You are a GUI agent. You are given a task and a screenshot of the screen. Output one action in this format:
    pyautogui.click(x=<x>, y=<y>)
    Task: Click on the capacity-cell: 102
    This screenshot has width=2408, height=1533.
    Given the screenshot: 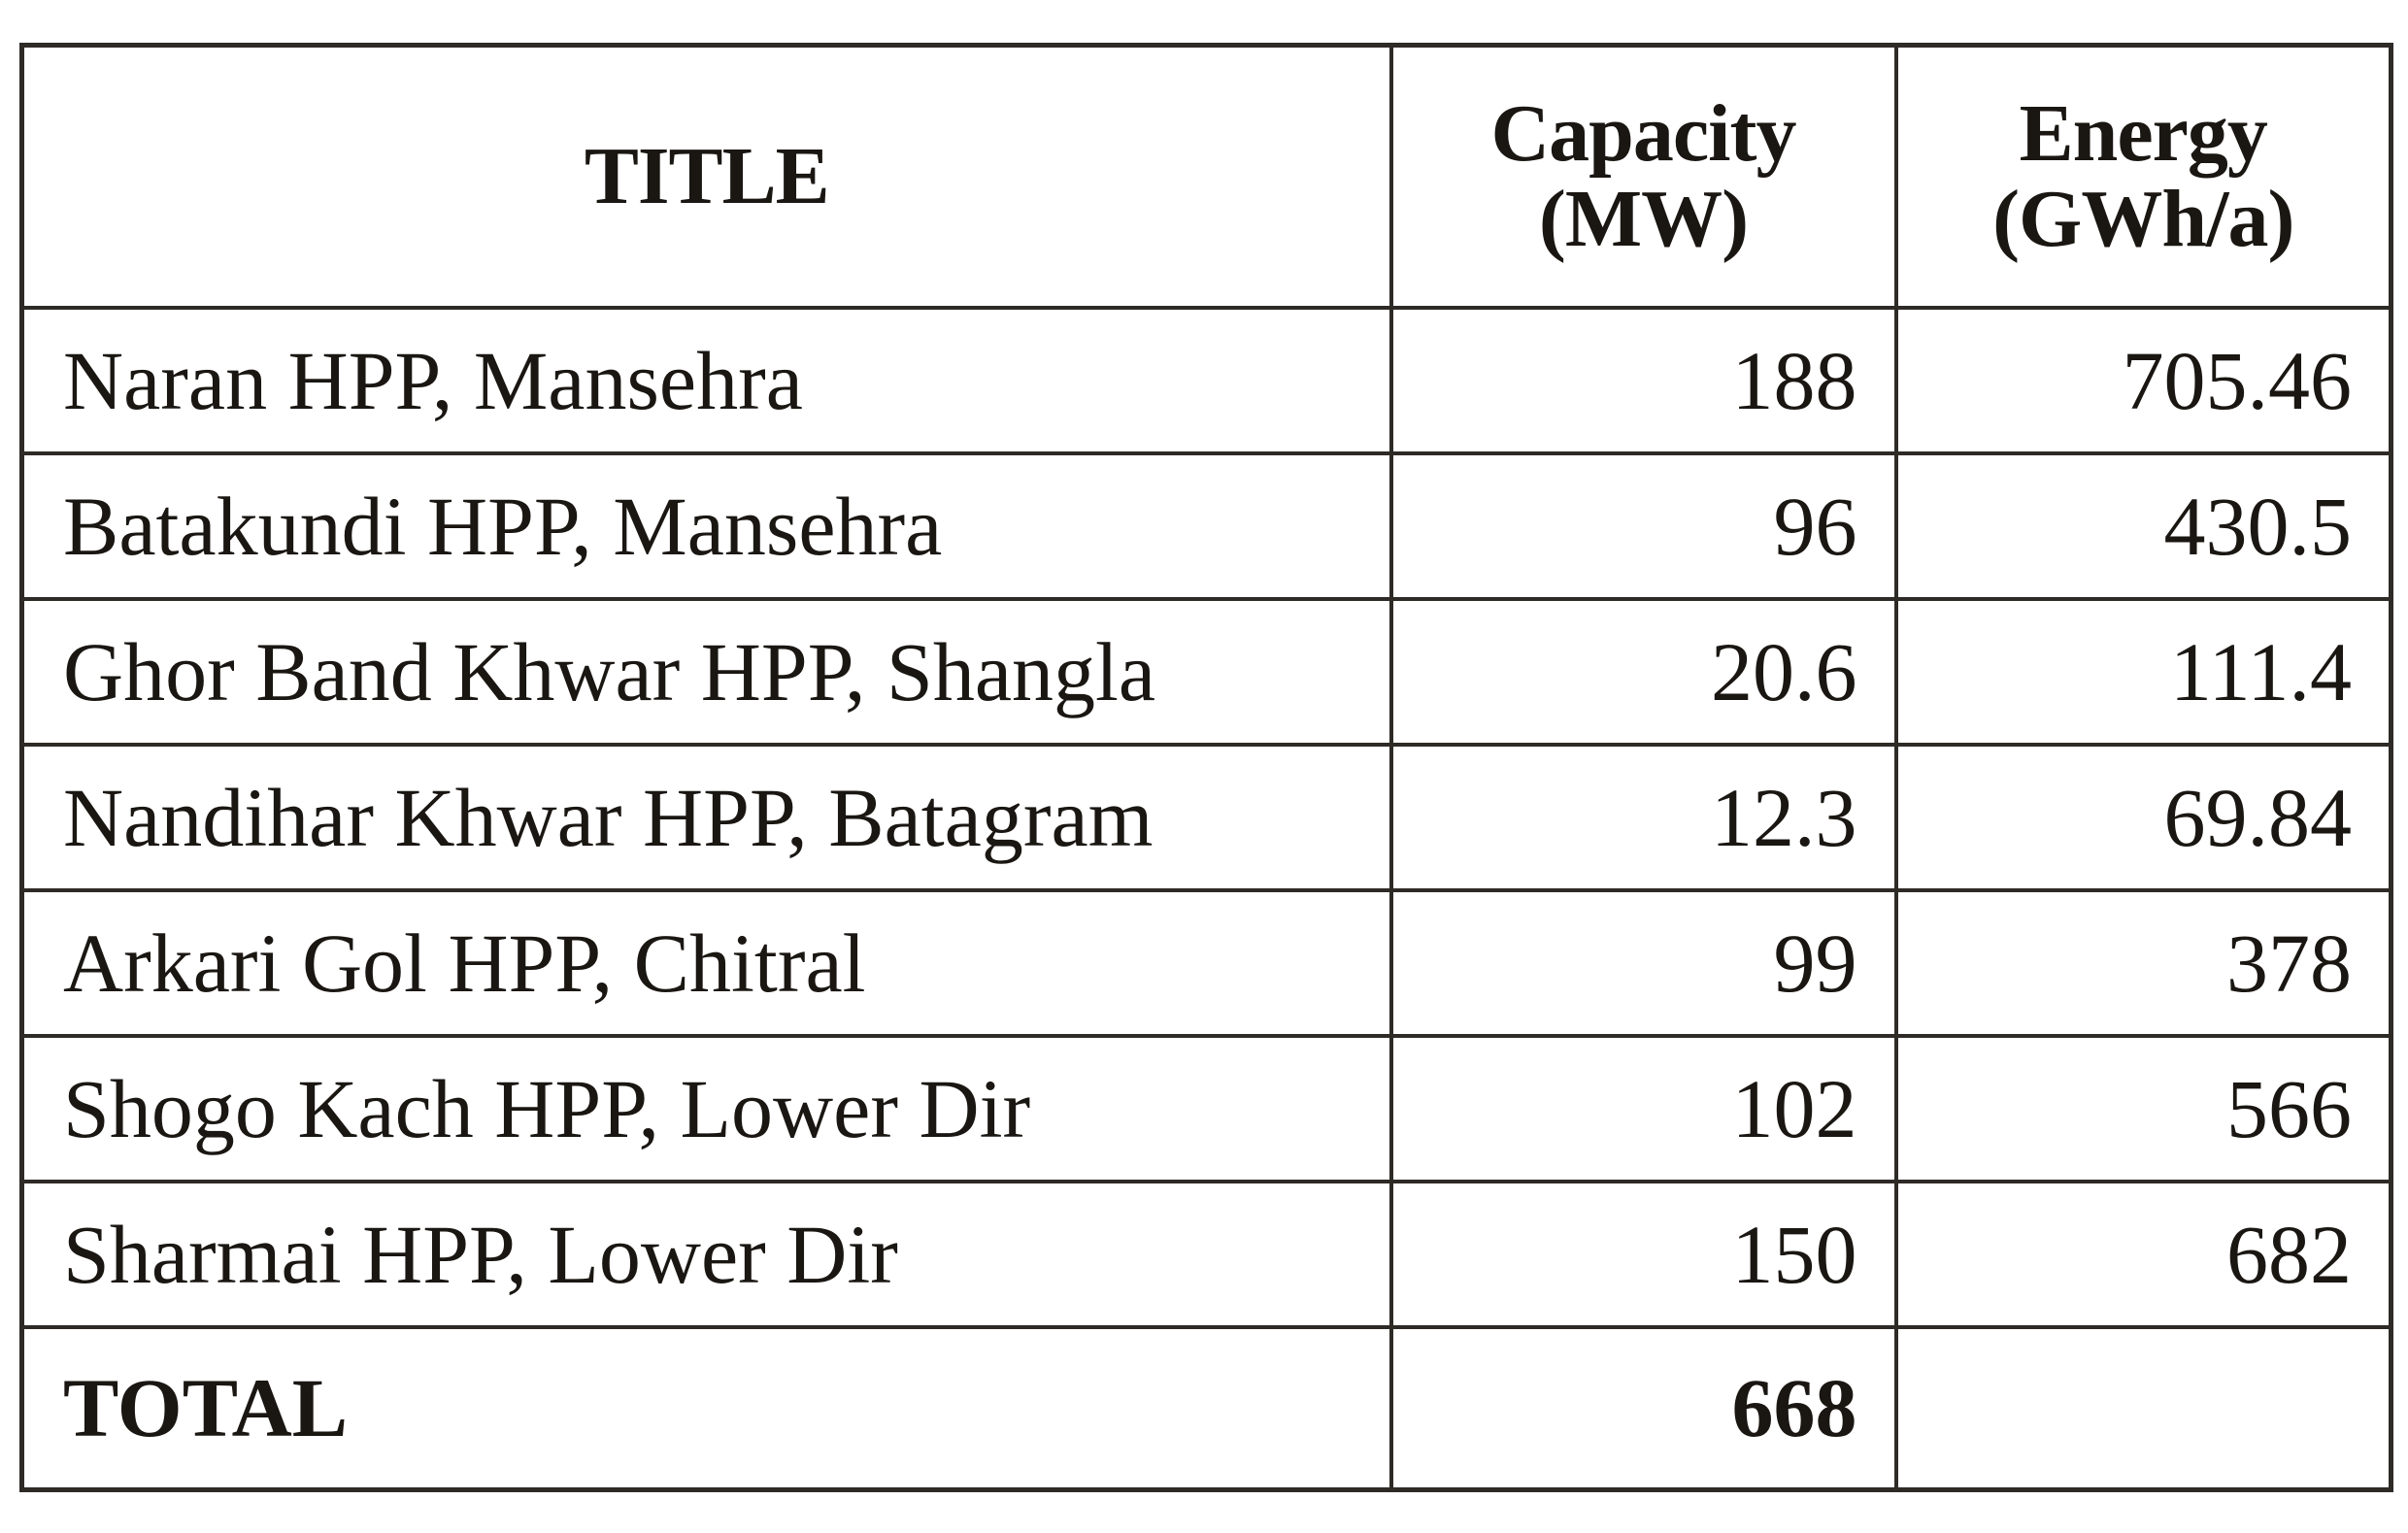 What is the action you would take?
    pyautogui.click(x=1643, y=1108)
    